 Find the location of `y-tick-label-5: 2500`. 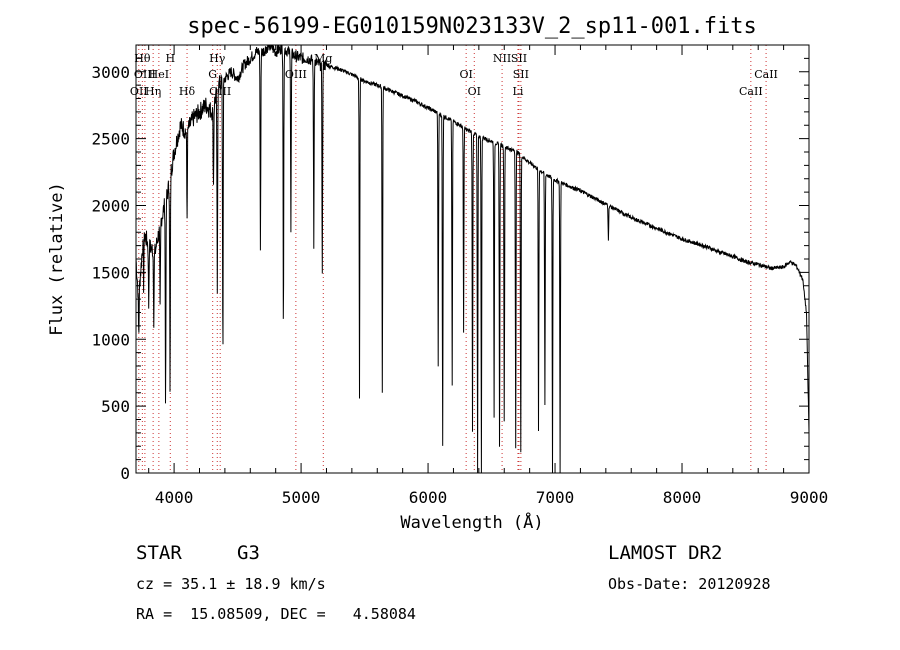

y-tick-label-5: 2500 is located at coordinates (110, 139).